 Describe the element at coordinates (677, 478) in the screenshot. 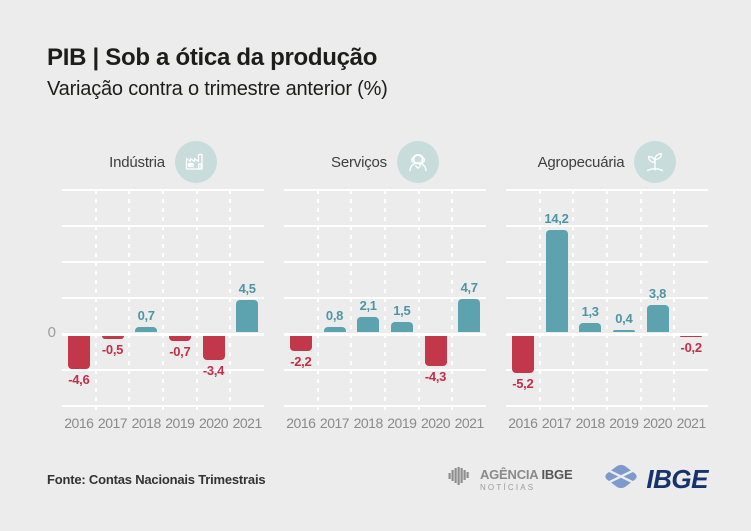

I see `ibge-logo-text: IBGE` at that location.